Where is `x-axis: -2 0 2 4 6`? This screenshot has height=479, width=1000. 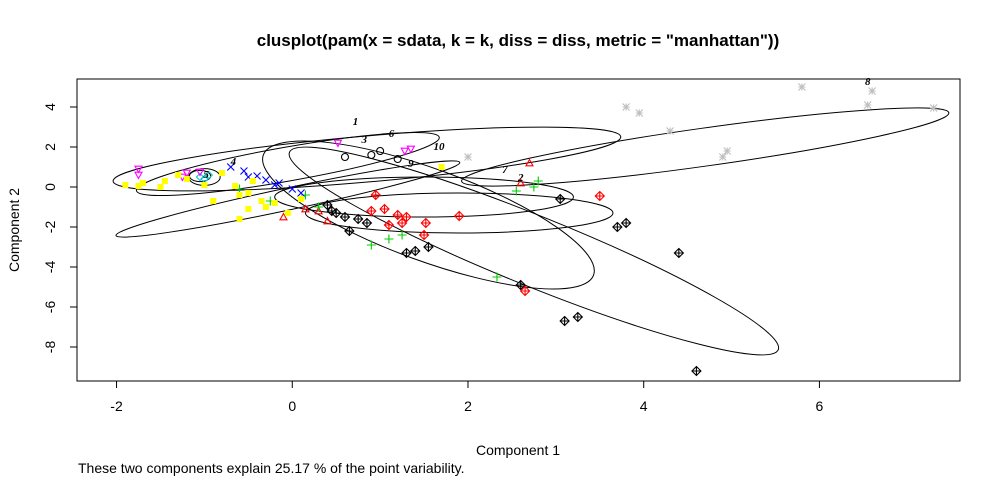
x-axis: -2 0 2 4 6 is located at coordinates (467, 397).